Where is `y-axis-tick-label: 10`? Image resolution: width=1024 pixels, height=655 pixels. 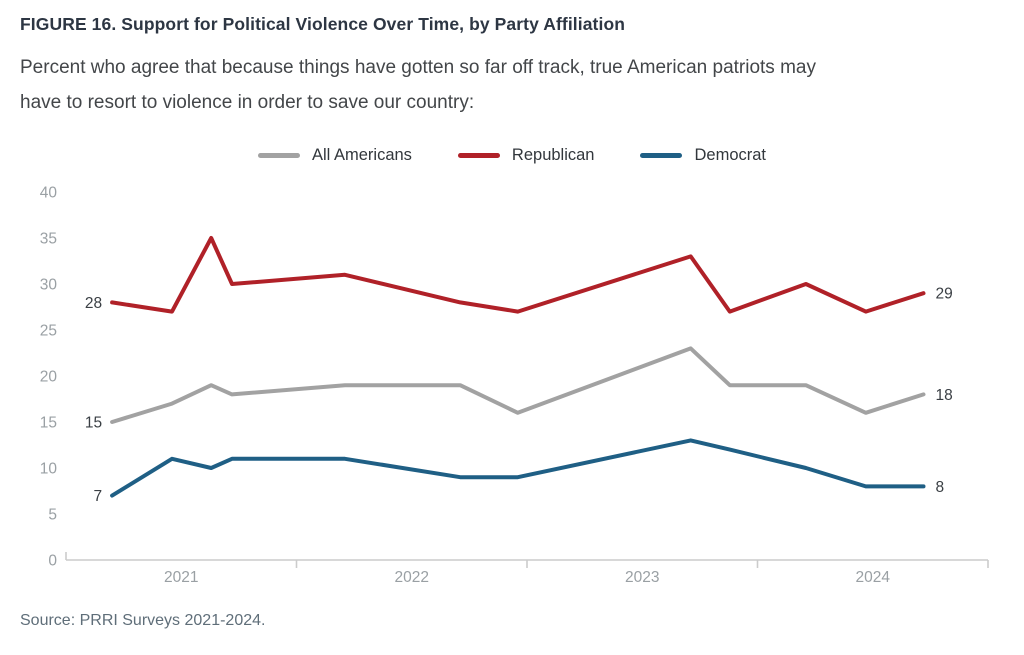 y-axis-tick-label: 10 is located at coordinates (49, 469).